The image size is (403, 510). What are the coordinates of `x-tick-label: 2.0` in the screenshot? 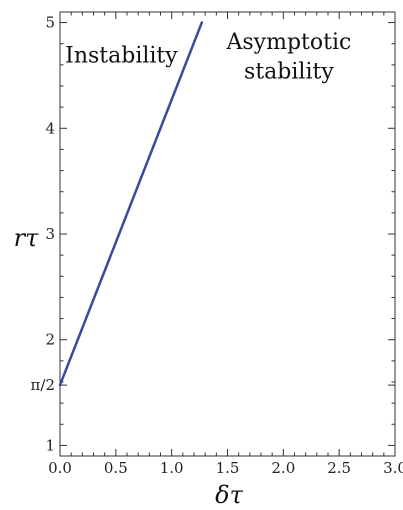 It's located at (283, 468).